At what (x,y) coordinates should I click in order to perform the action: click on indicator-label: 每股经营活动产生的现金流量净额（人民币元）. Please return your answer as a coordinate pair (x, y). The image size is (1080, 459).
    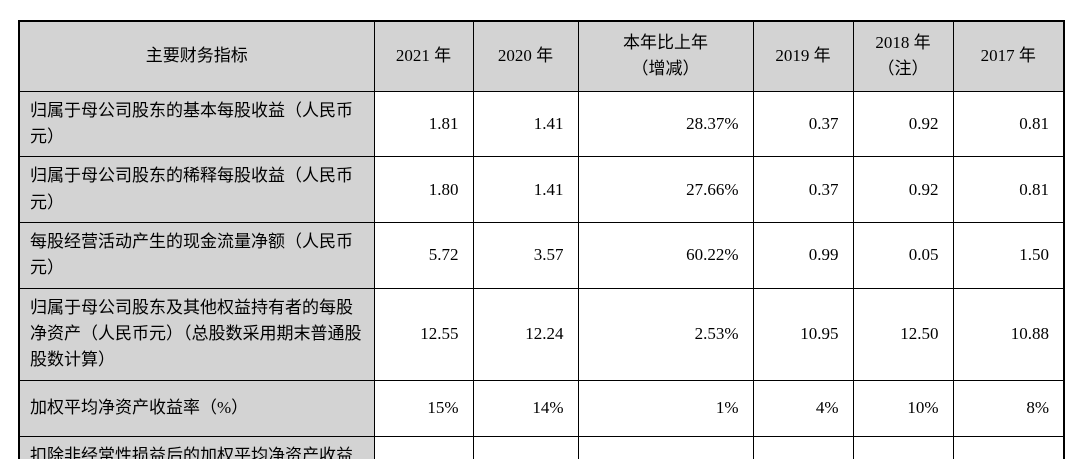
    Looking at the image, I should click on (196, 255).